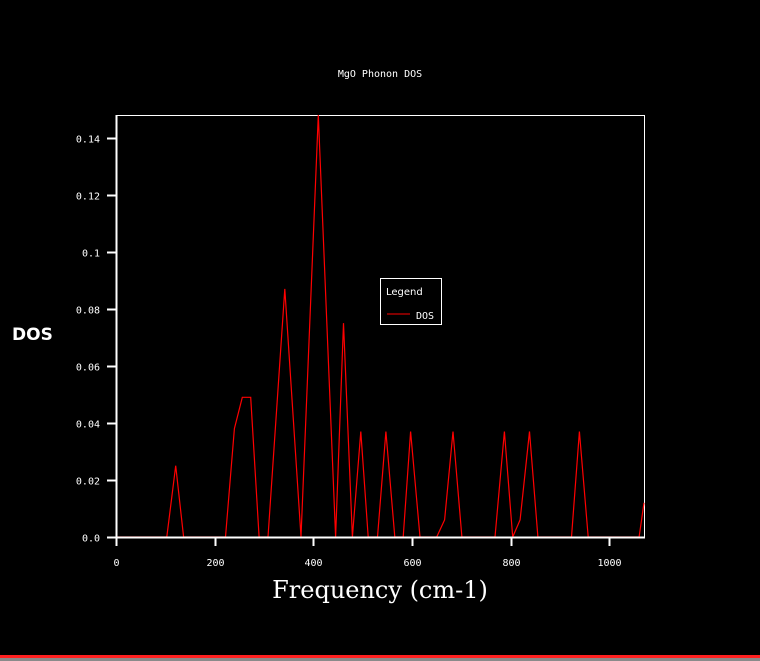  Describe the element at coordinates (380, 590) in the screenshot. I see `x-axis-label: Frequency (cm-1)` at that location.